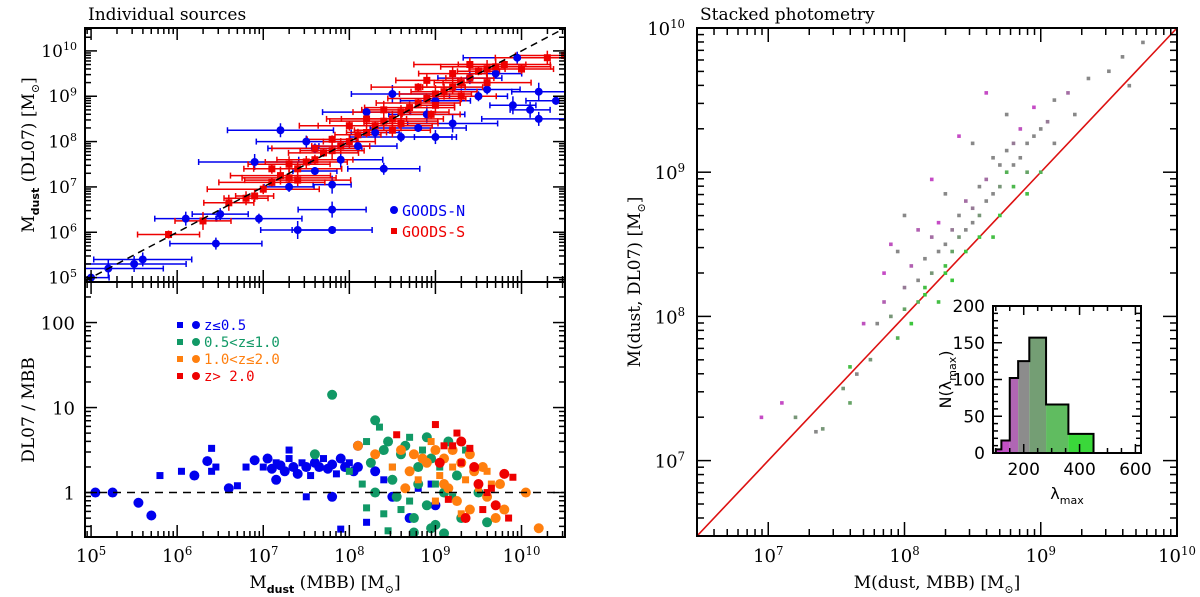 This screenshot has width=1200, height=597. What do you see at coordinates (947, 380) in the screenshot?
I see `svg-text: N(λmax)` at bounding box center [947, 380].